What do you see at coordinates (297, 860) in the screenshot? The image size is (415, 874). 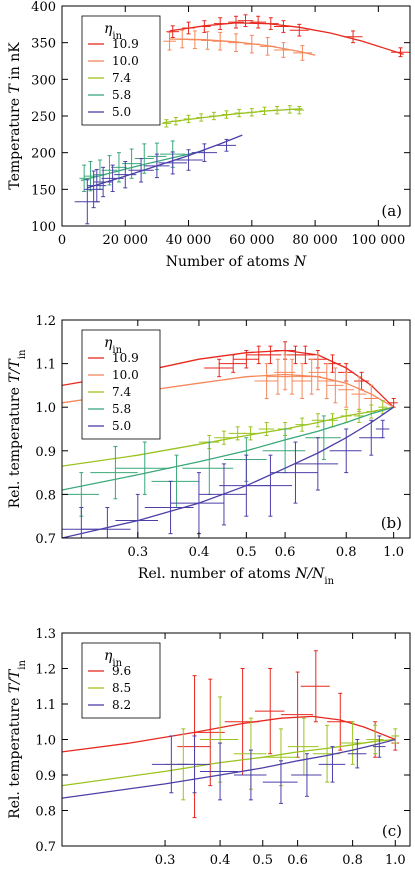 I see `x-tick-label: 0.6` at bounding box center [297, 860].